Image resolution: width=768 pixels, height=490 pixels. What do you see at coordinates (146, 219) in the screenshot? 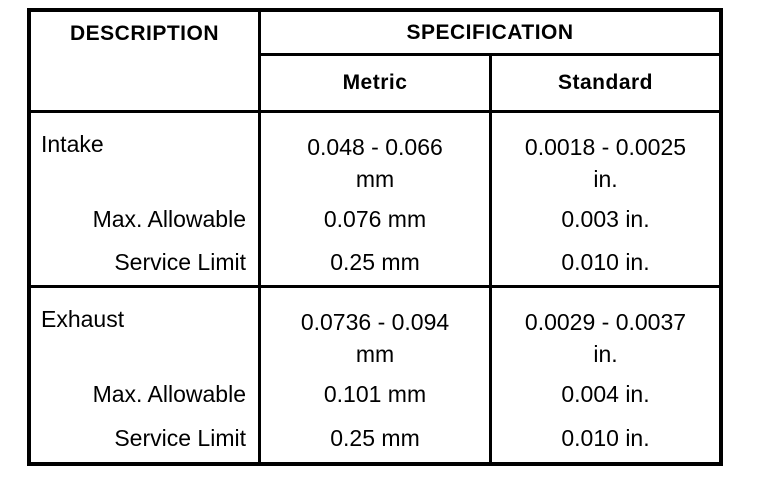
I see `intake-max-allowable-label: Max. Allowable` at bounding box center [146, 219].